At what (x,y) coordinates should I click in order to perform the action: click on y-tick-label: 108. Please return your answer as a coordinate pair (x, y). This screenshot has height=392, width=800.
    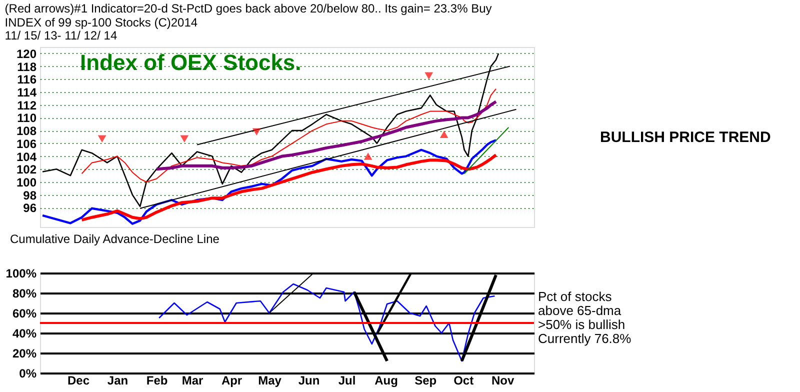
    Looking at the image, I should click on (26, 131).